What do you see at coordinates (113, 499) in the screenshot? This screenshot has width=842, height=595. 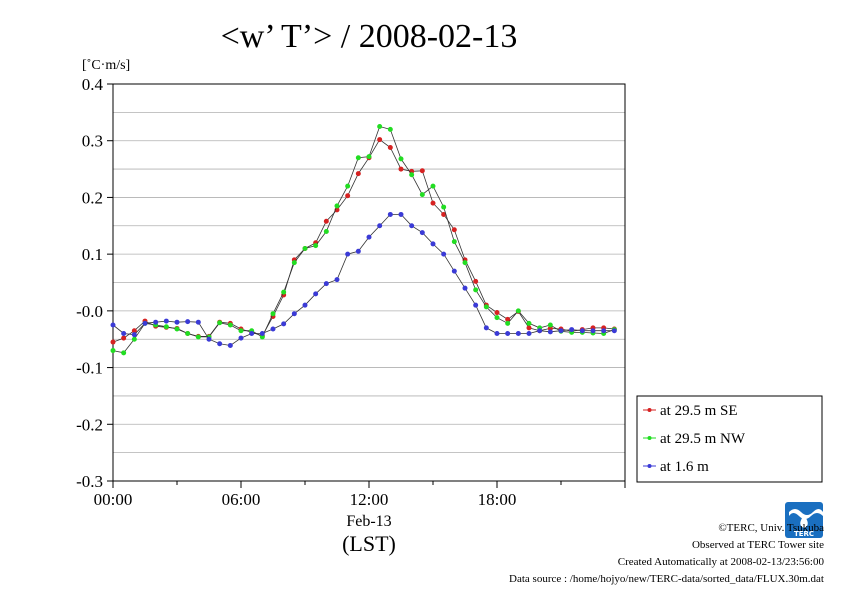 I see `x-tick-label: 00:00` at bounding box center [113, 499].